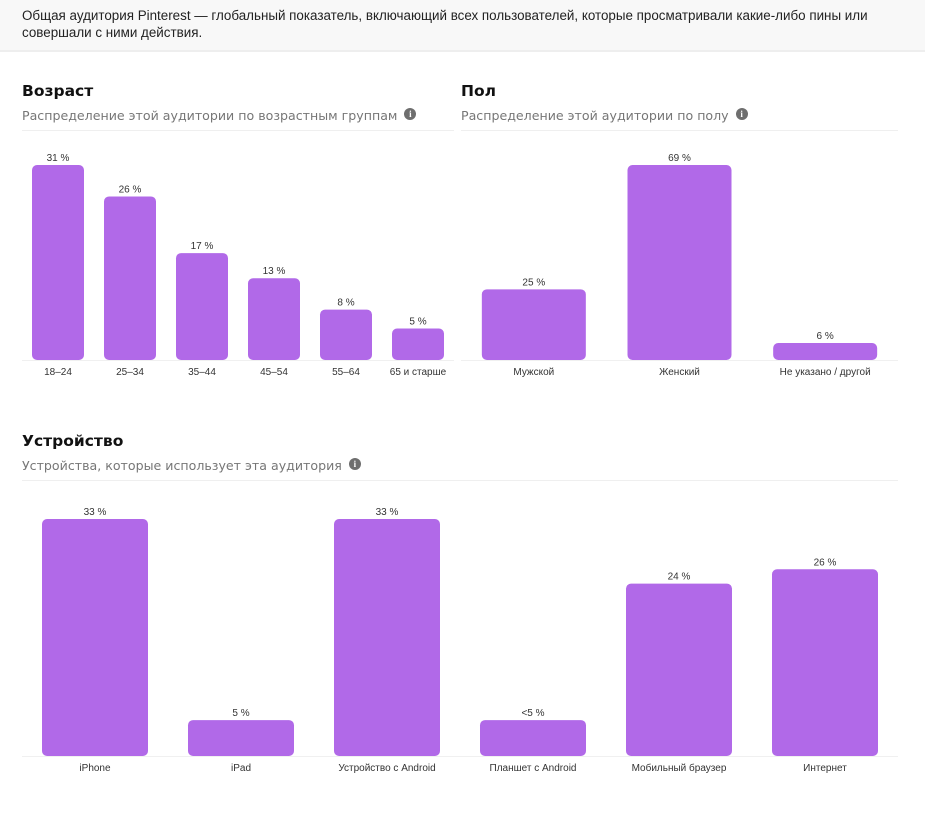  What do you see at coordinates (238, 130) in the screenshot?
I see `age-divider` at bounding box center [238, 130].